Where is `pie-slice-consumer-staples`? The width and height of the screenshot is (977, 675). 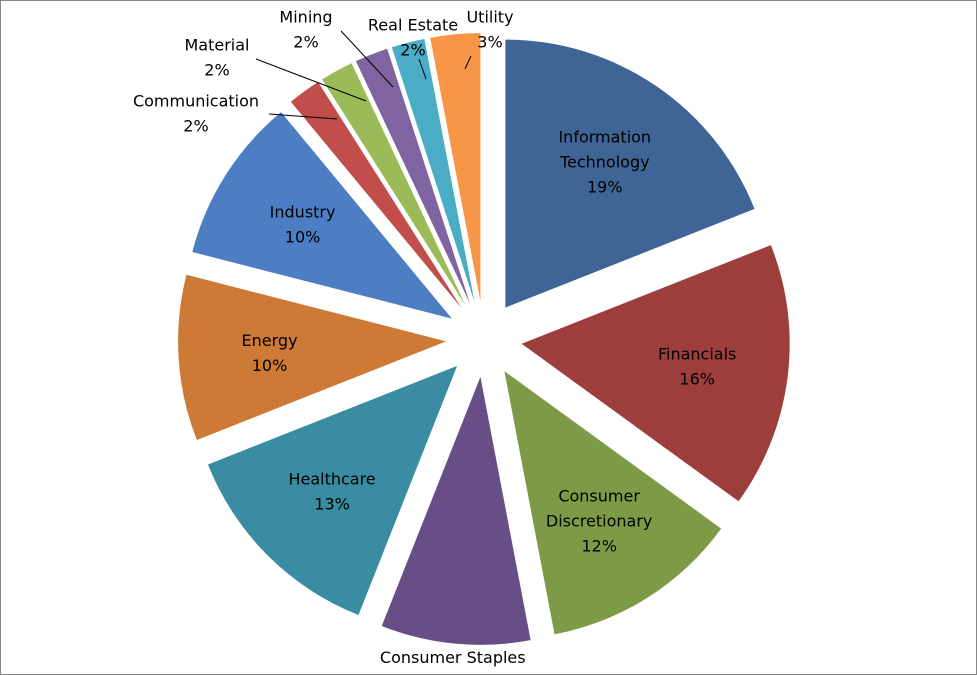 pie-slice-consumer-staples is located at coordinates (456, 510).